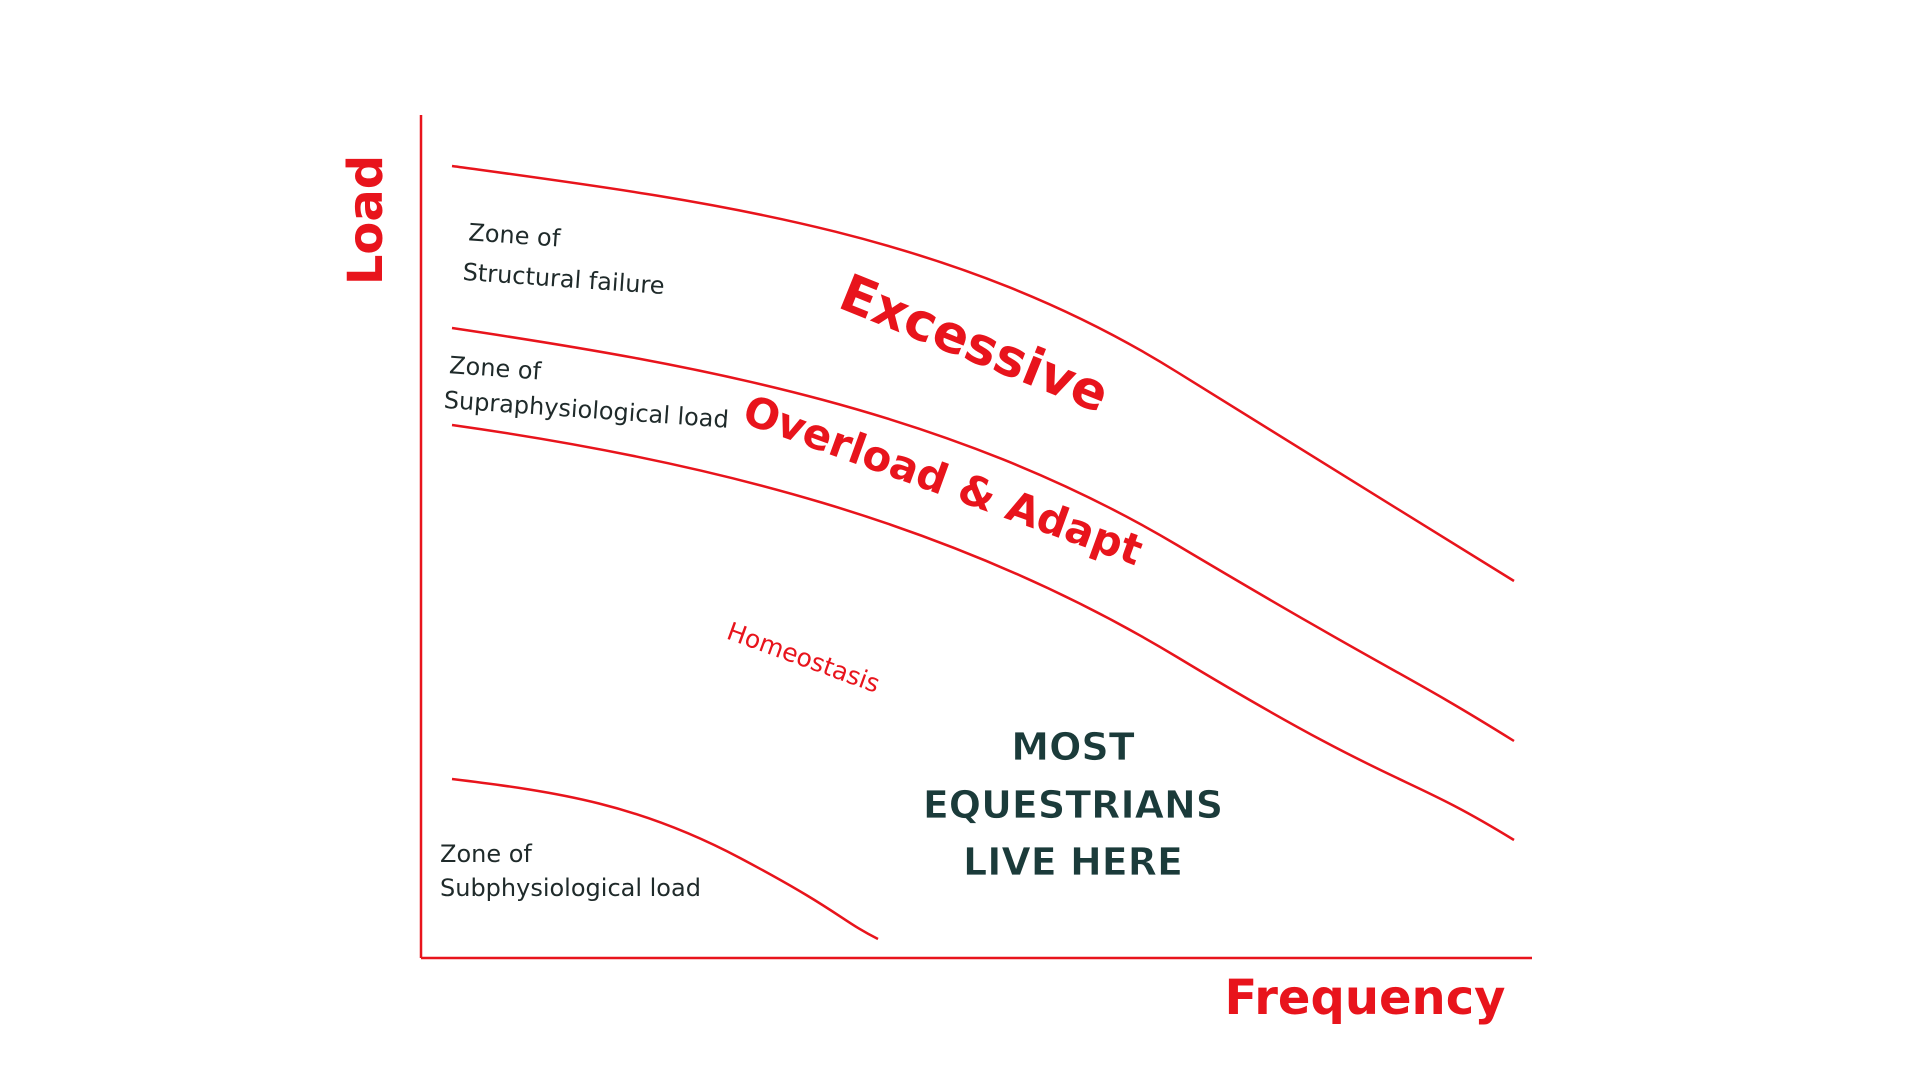 The height and width of the screenshot is (1080, 1920). I want to click on curve-sub, so click(665, 859).